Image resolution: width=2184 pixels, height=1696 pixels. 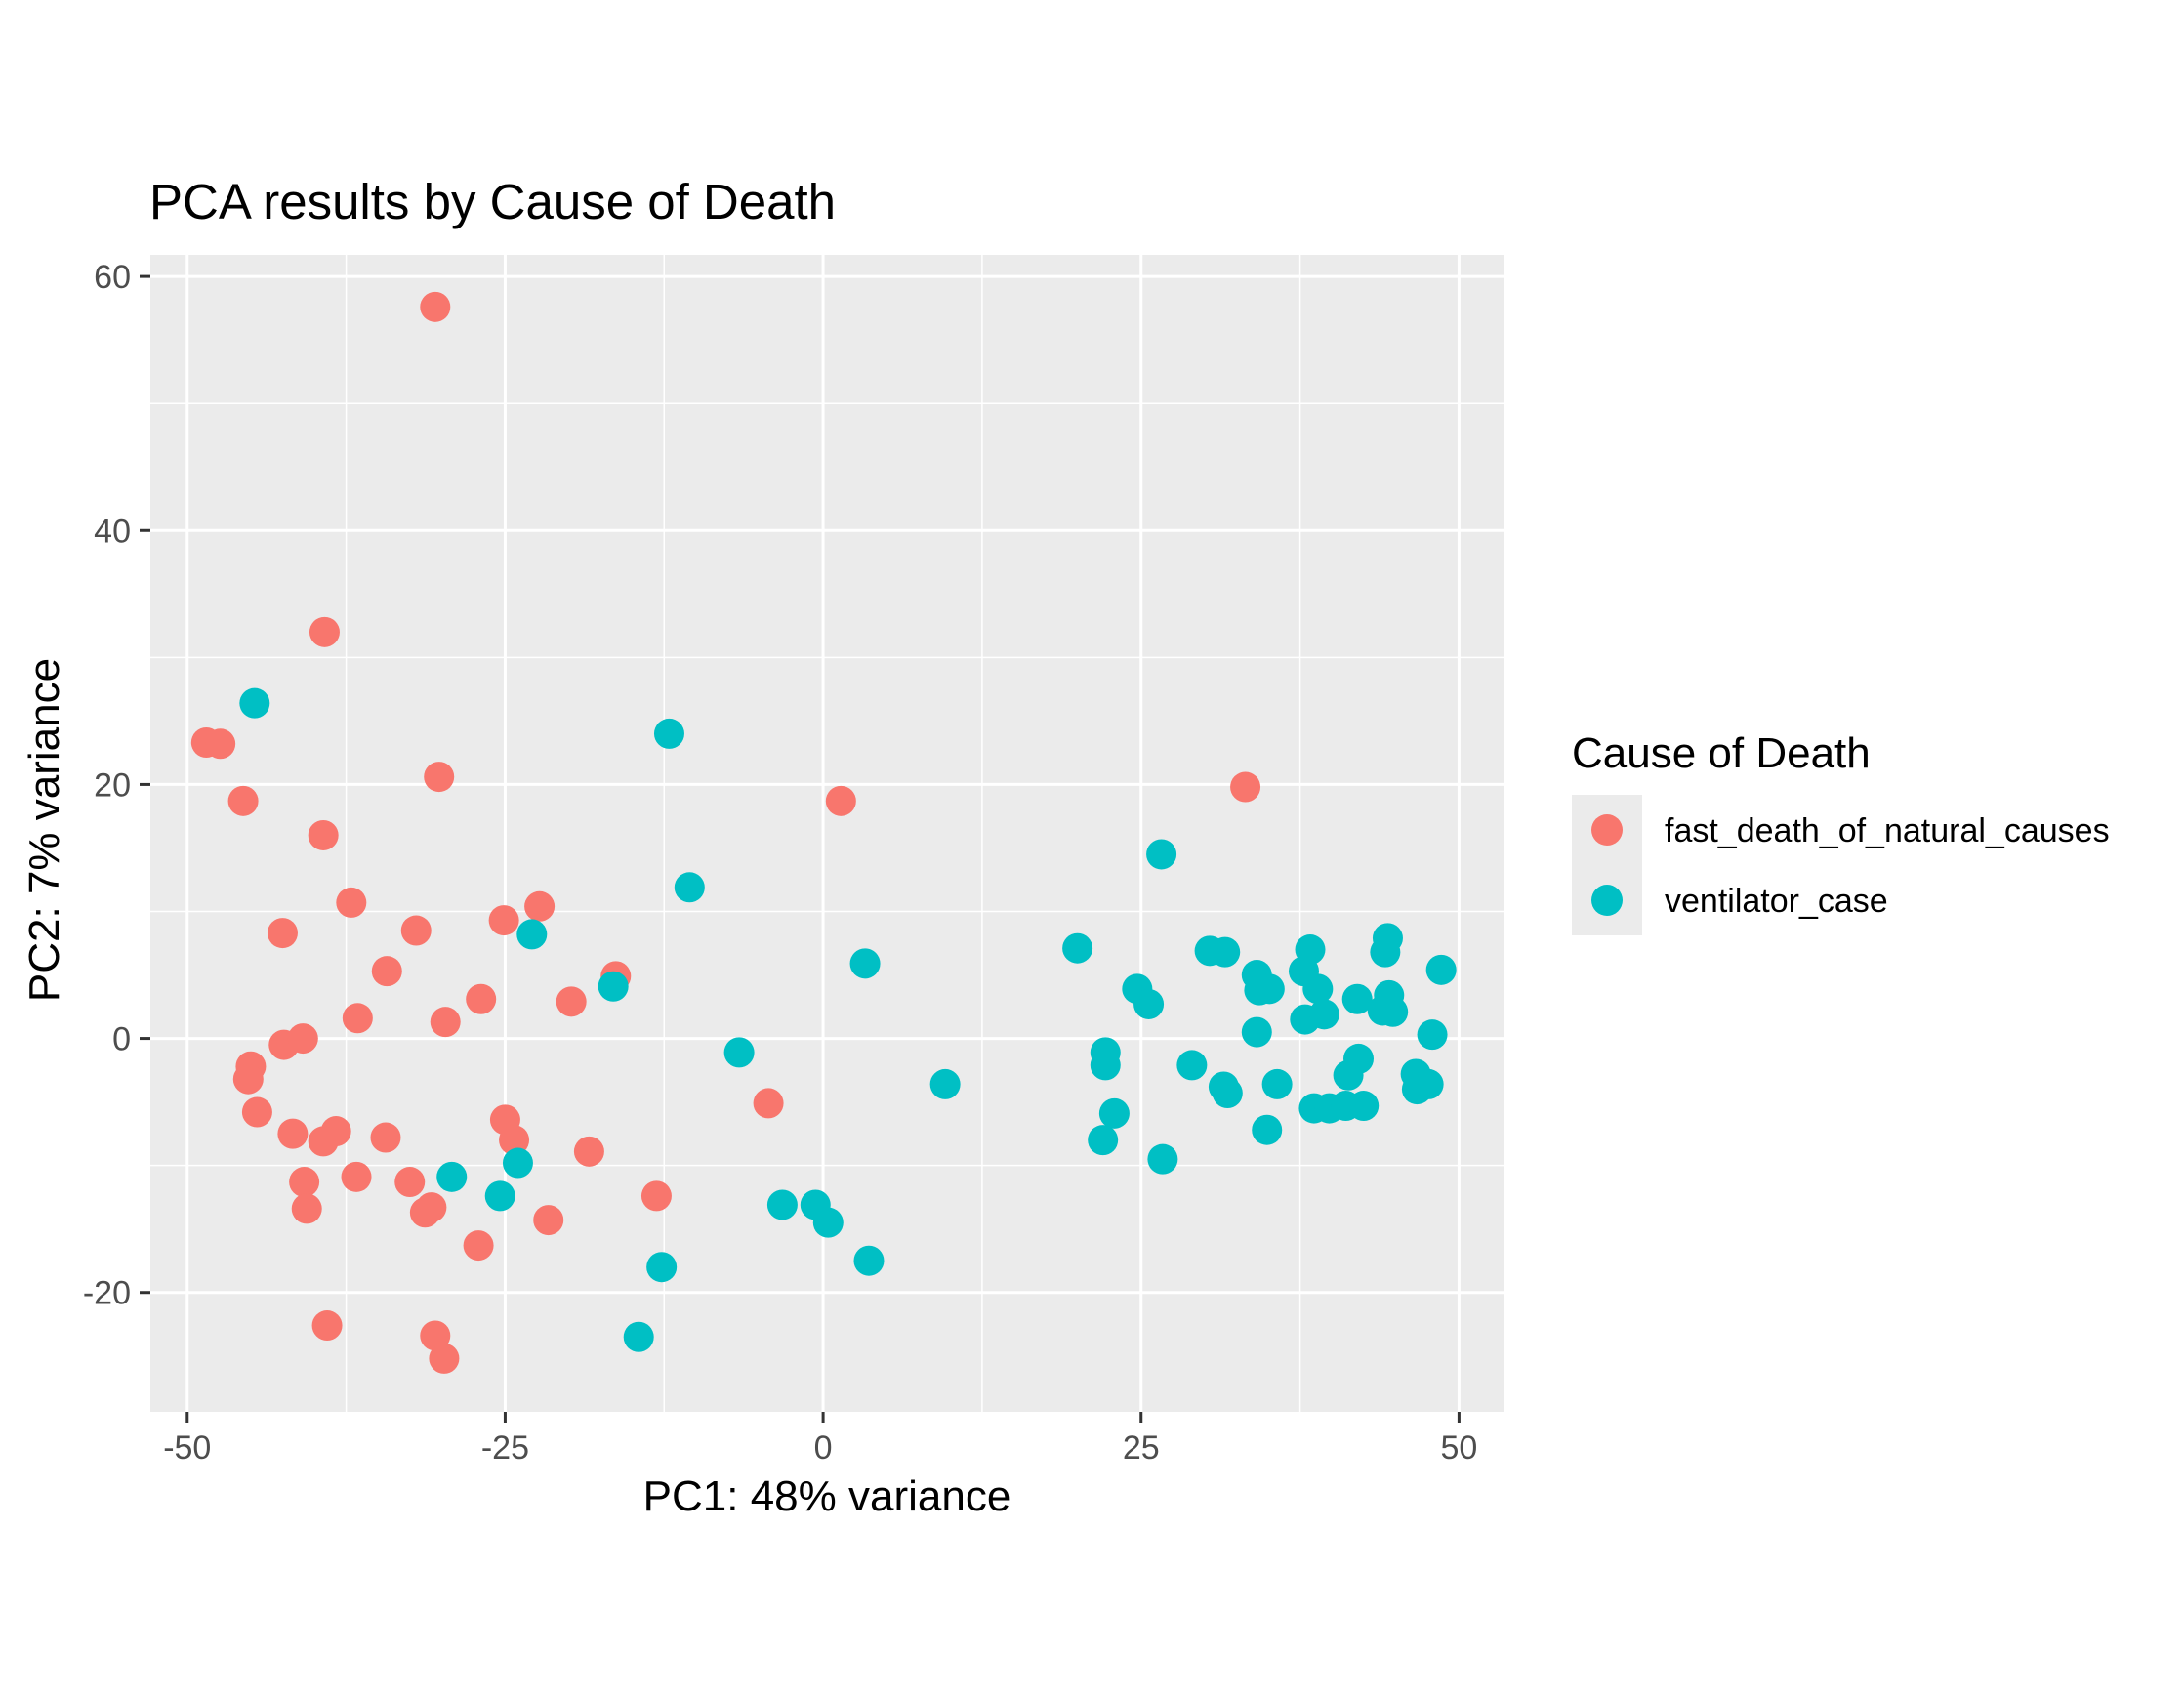 I want to click on y-tick-label: 40, so click(x=112, y=531).